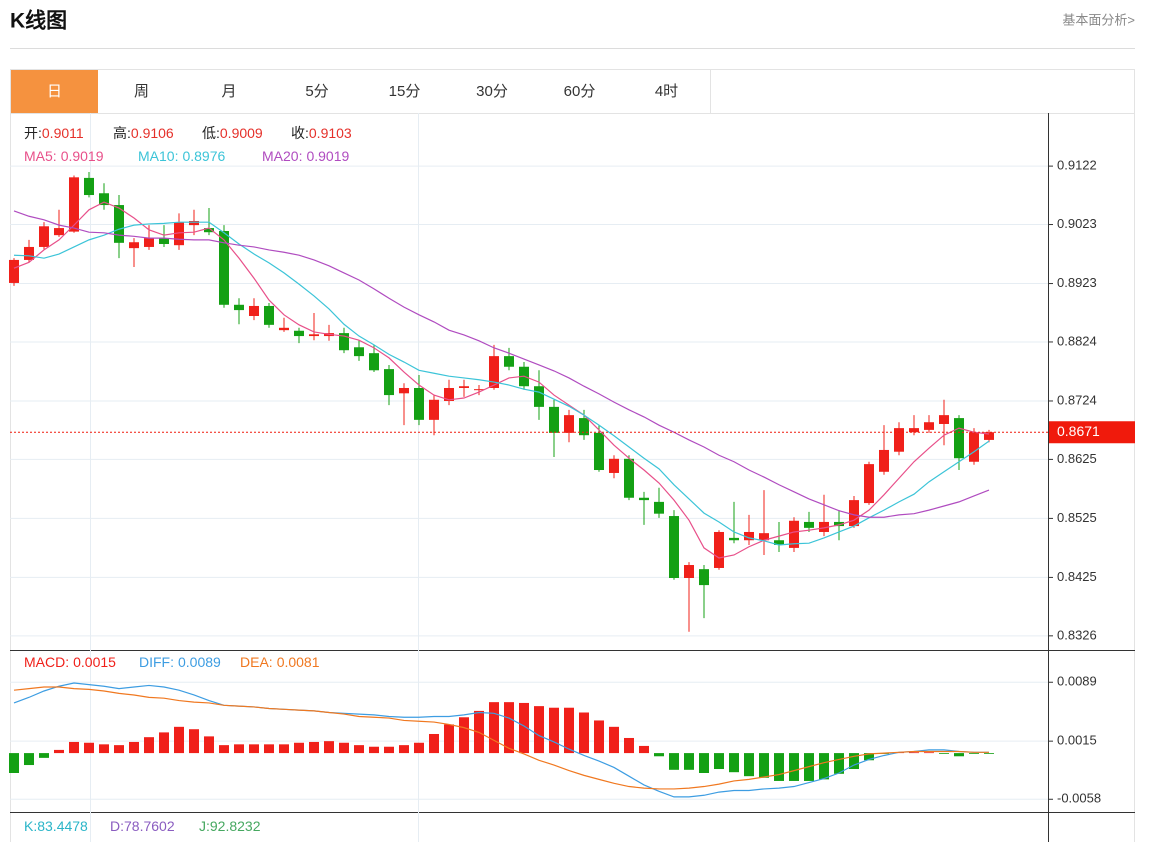  I want to click on legend-value: 78.7602, so click(149, 826).